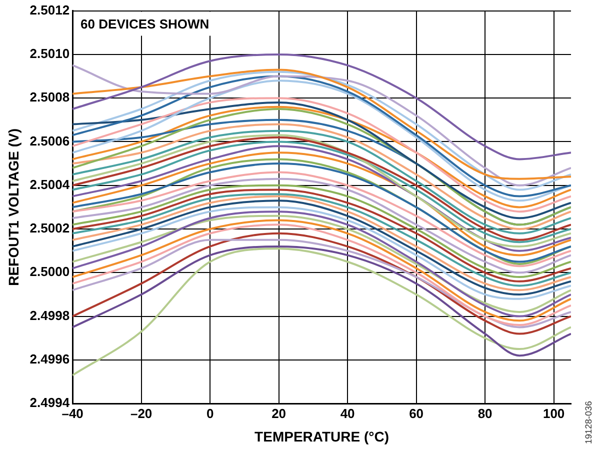  Describe the element at coordinates (553, 413) in the screenshot. I see `x-tick-label: 100` at that location.